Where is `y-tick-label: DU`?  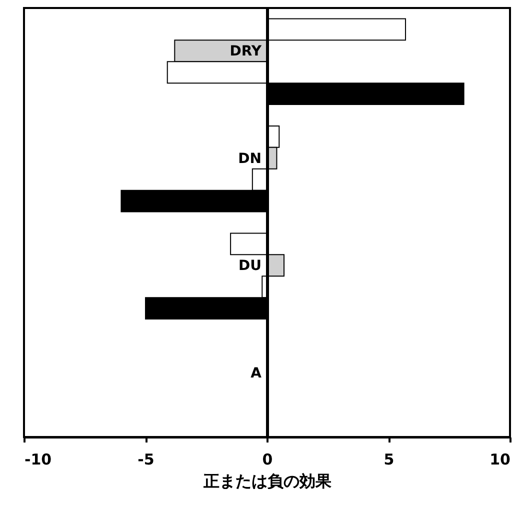 y-tick-label: DU is located at coordinates (250, 266).